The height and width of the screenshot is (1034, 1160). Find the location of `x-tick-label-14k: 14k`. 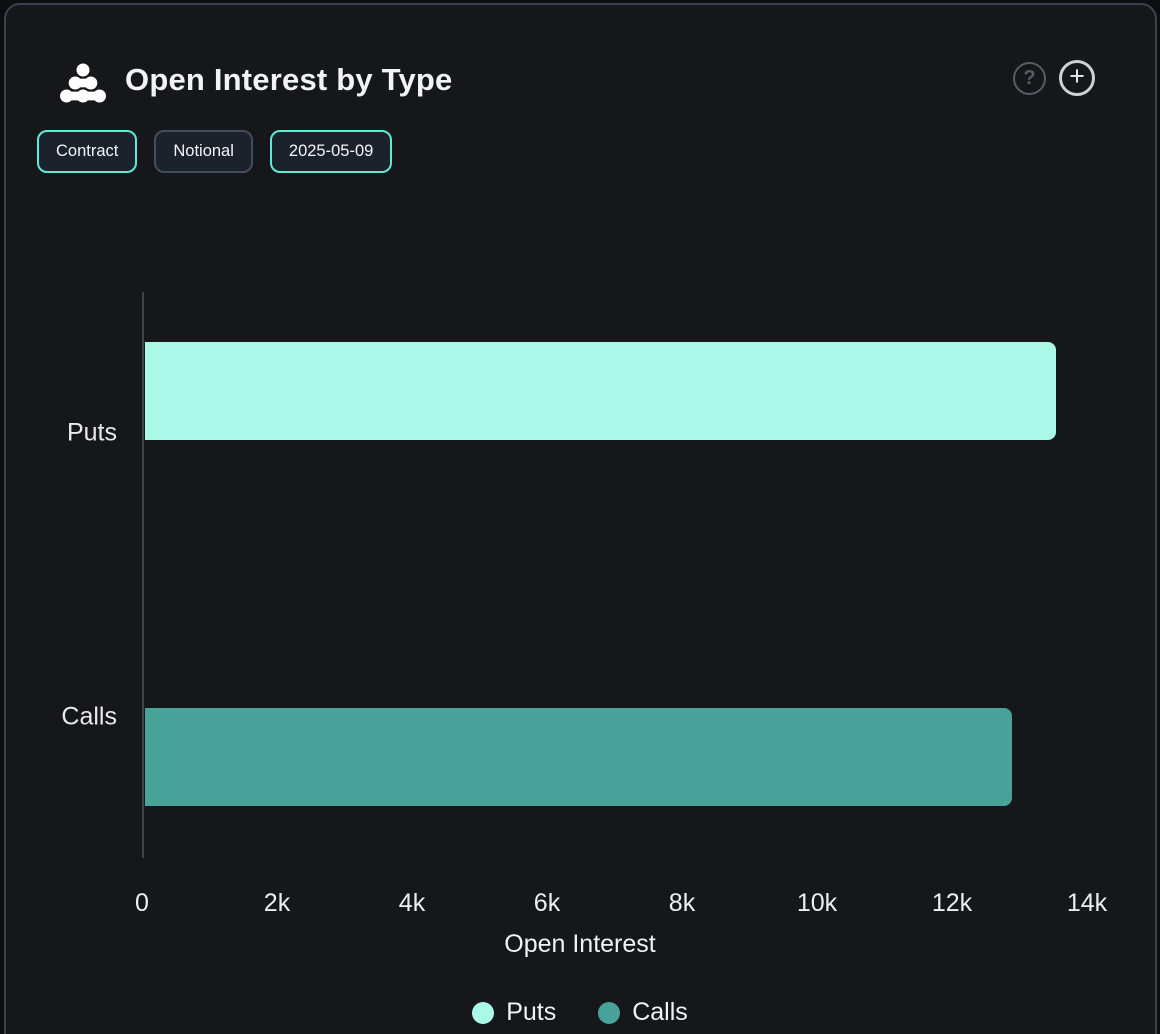

x-tick-label-14k: 14k is located at coordinates (1087, 903).